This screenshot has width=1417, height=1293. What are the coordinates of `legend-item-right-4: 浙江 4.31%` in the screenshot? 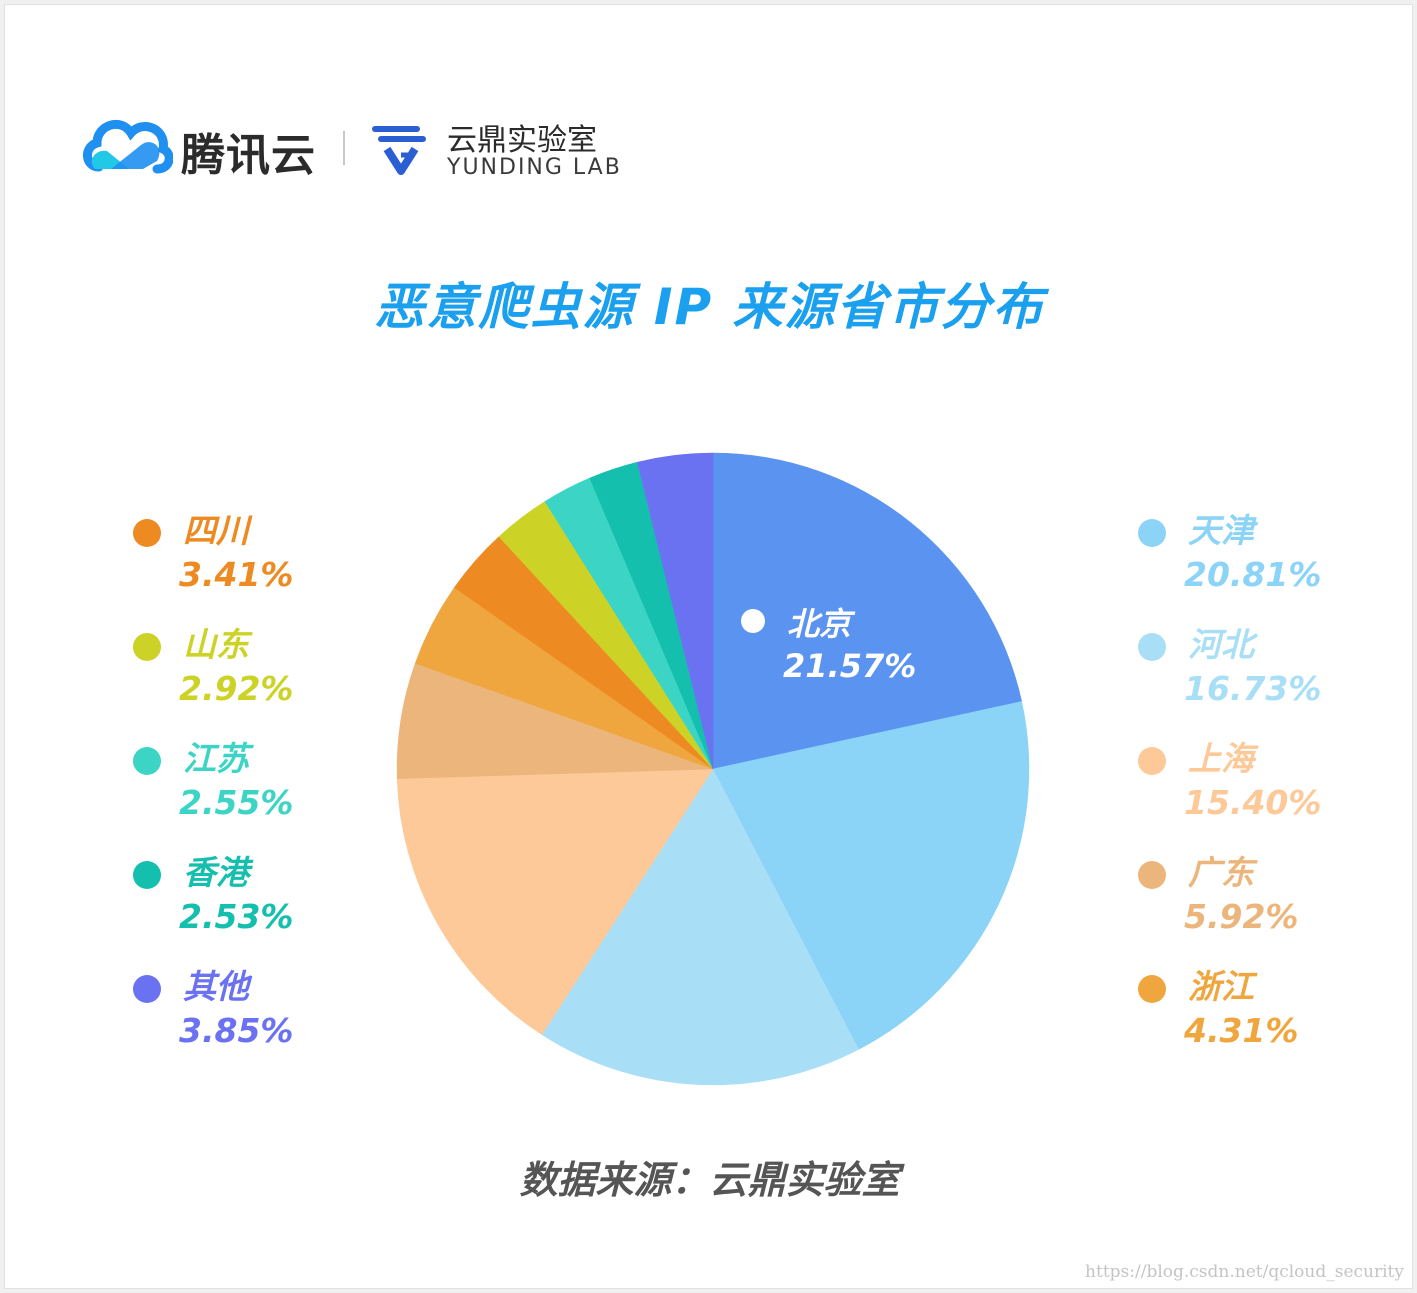 It's located at (1258, 1022).